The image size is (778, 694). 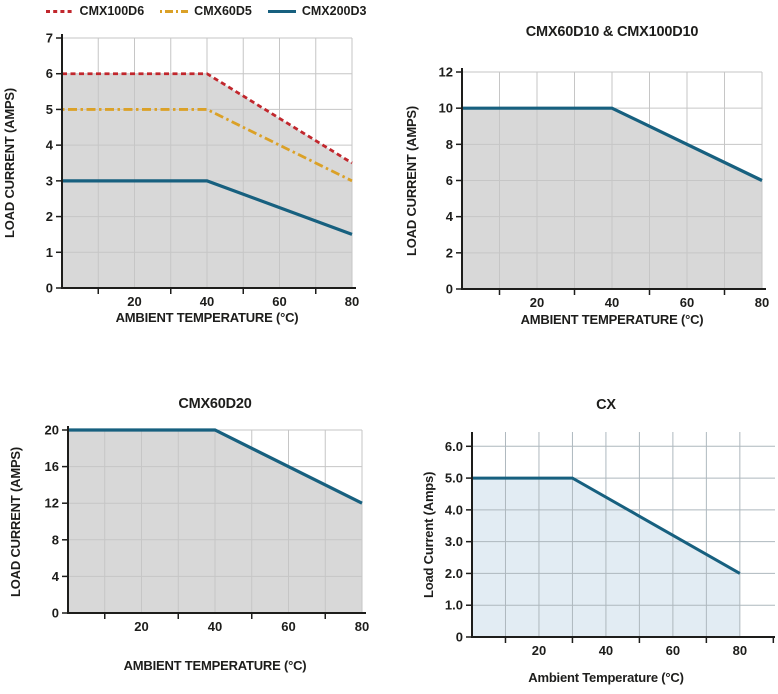 I want to click on chart-title: CMX60D10 & CMX100D10, so click(x=612, y=32).